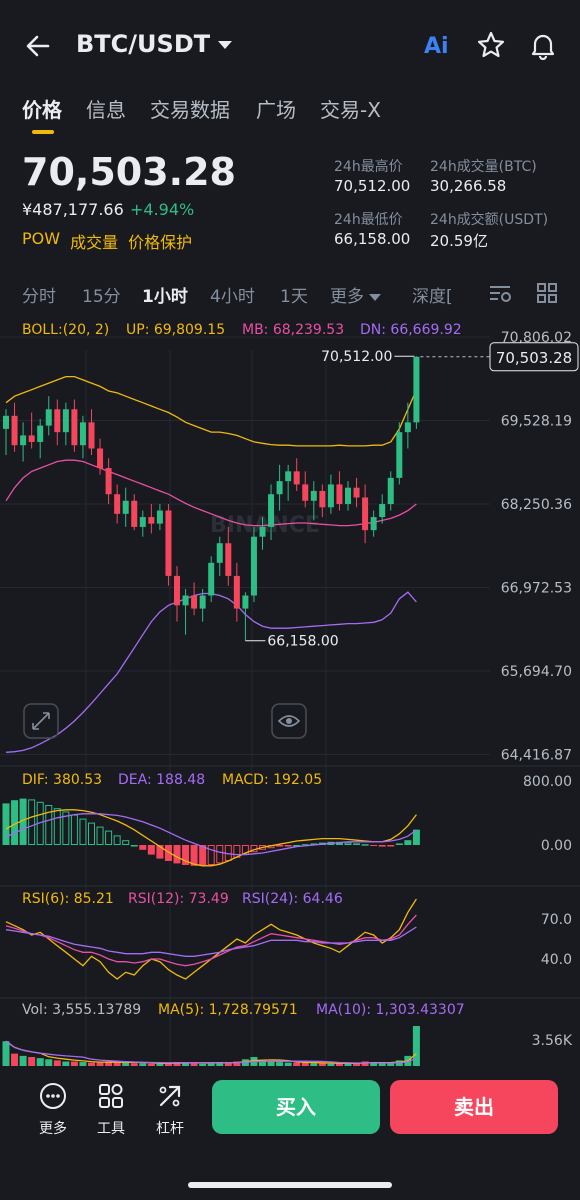 This screenshot has height=1200, width=580. Describe the element at coordinates (101, 297) in the screenshot. I see `interval-15m: 15分` at that location.